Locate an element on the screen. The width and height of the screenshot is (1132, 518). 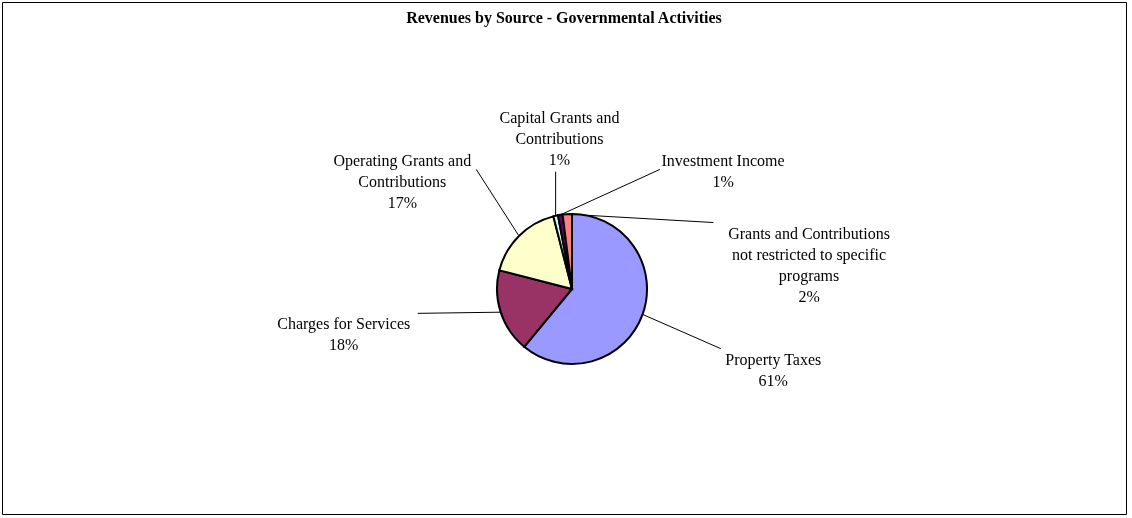
slice-label: Grants and Contributions not restricted to specific programs is located at coordinates (809, 254).